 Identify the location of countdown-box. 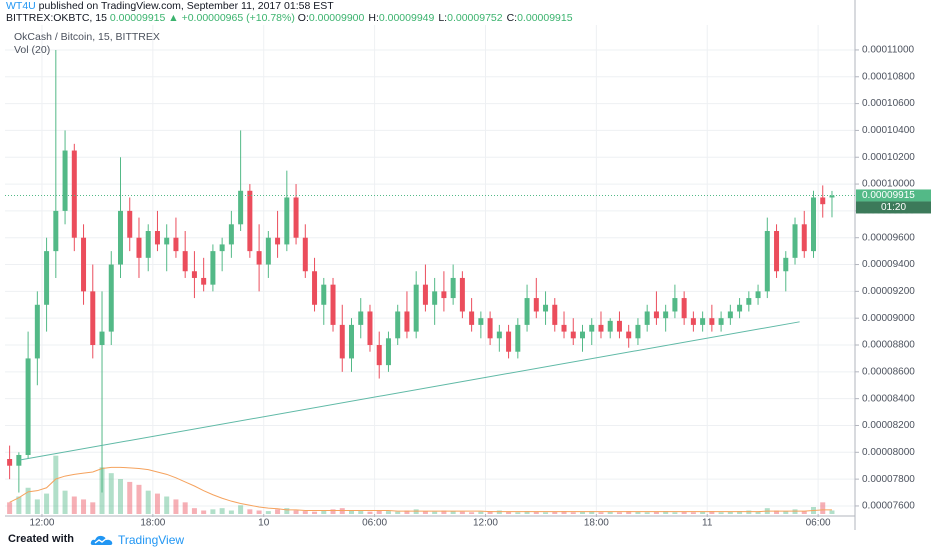
(893, 207).